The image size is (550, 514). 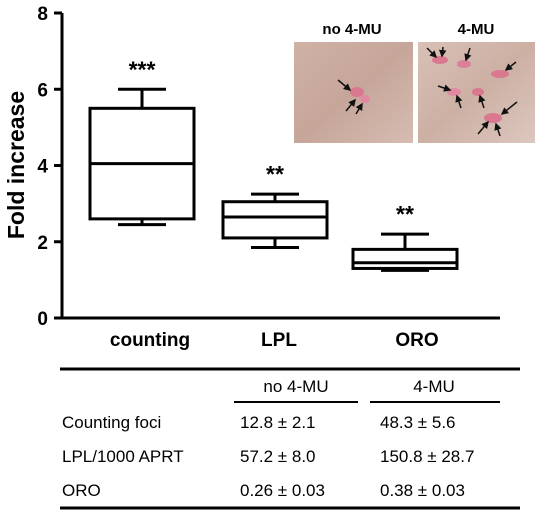 I want to click on y-tick-label: 4, so click(x=42, y=167).